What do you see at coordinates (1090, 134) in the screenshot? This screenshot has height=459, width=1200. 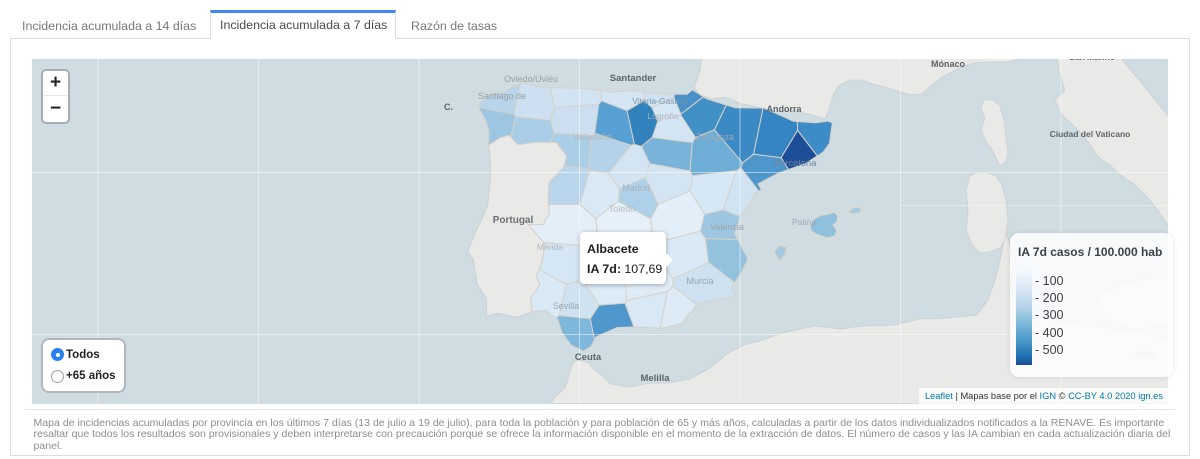 I see `svg-text: Ciudad del Vaticano` at bounding box center [1090, 134].